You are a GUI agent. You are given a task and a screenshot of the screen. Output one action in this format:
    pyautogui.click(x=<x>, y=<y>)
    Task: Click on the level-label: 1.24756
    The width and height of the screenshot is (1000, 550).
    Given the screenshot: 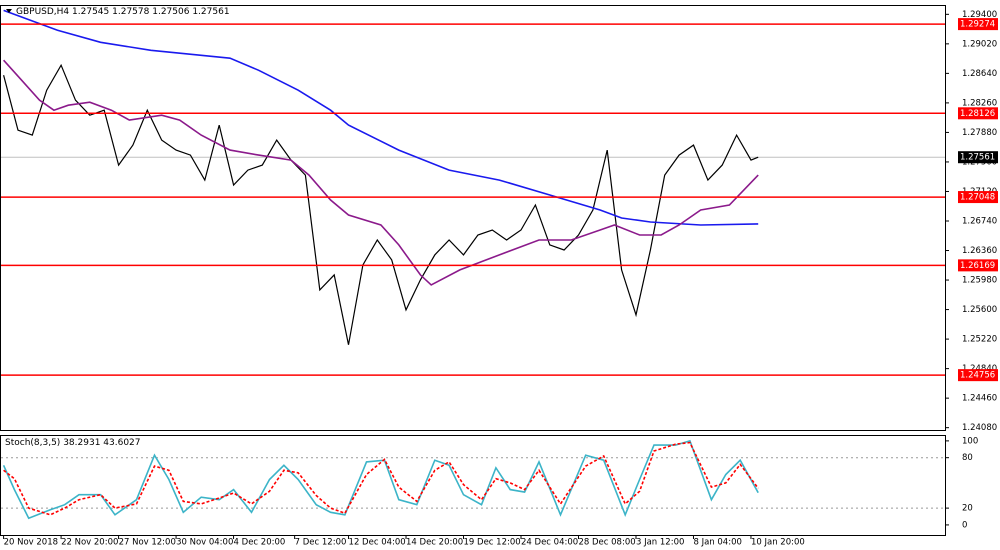 What is the action you would take?
    pyautogui.click(x=977, y=376)
    